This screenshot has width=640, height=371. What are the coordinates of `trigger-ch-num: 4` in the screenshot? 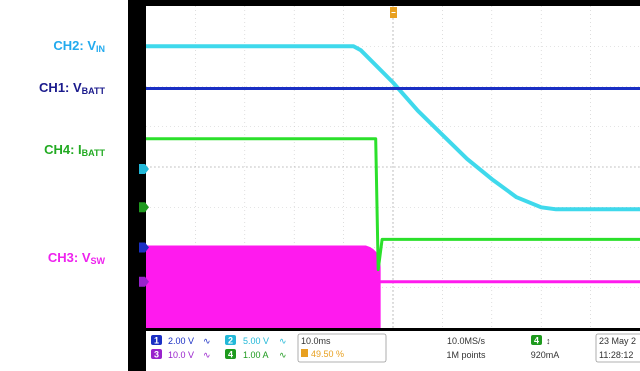 It's located at (536, 341).